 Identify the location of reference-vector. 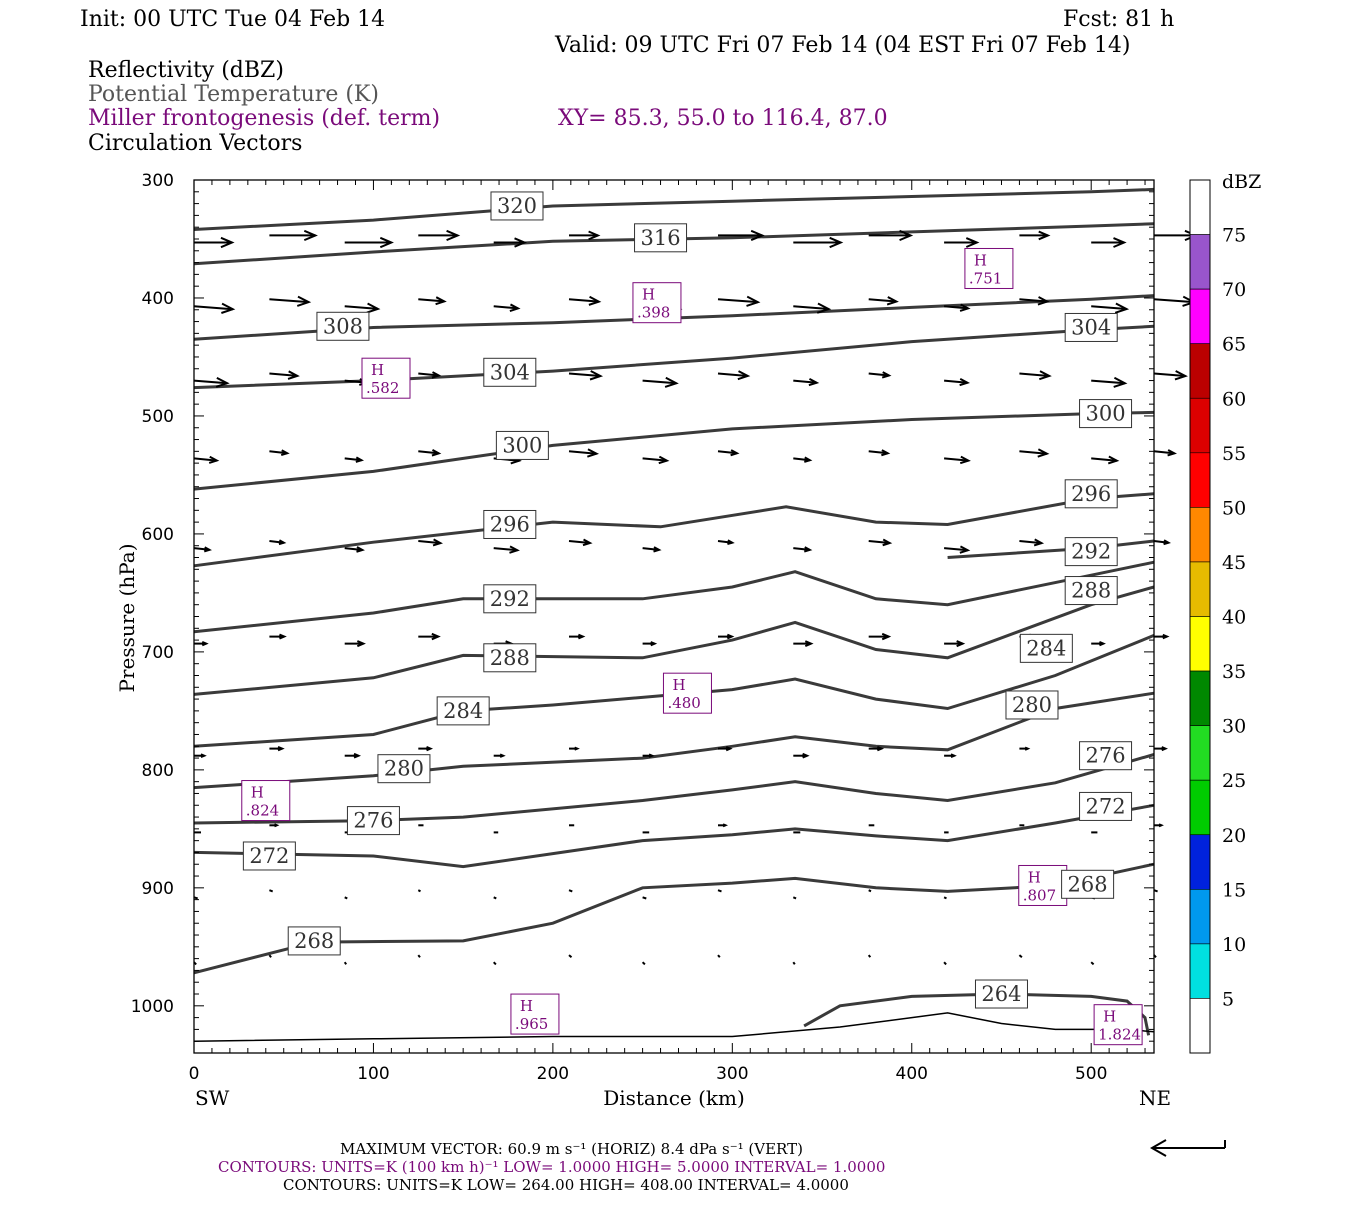
(1187, 1148).